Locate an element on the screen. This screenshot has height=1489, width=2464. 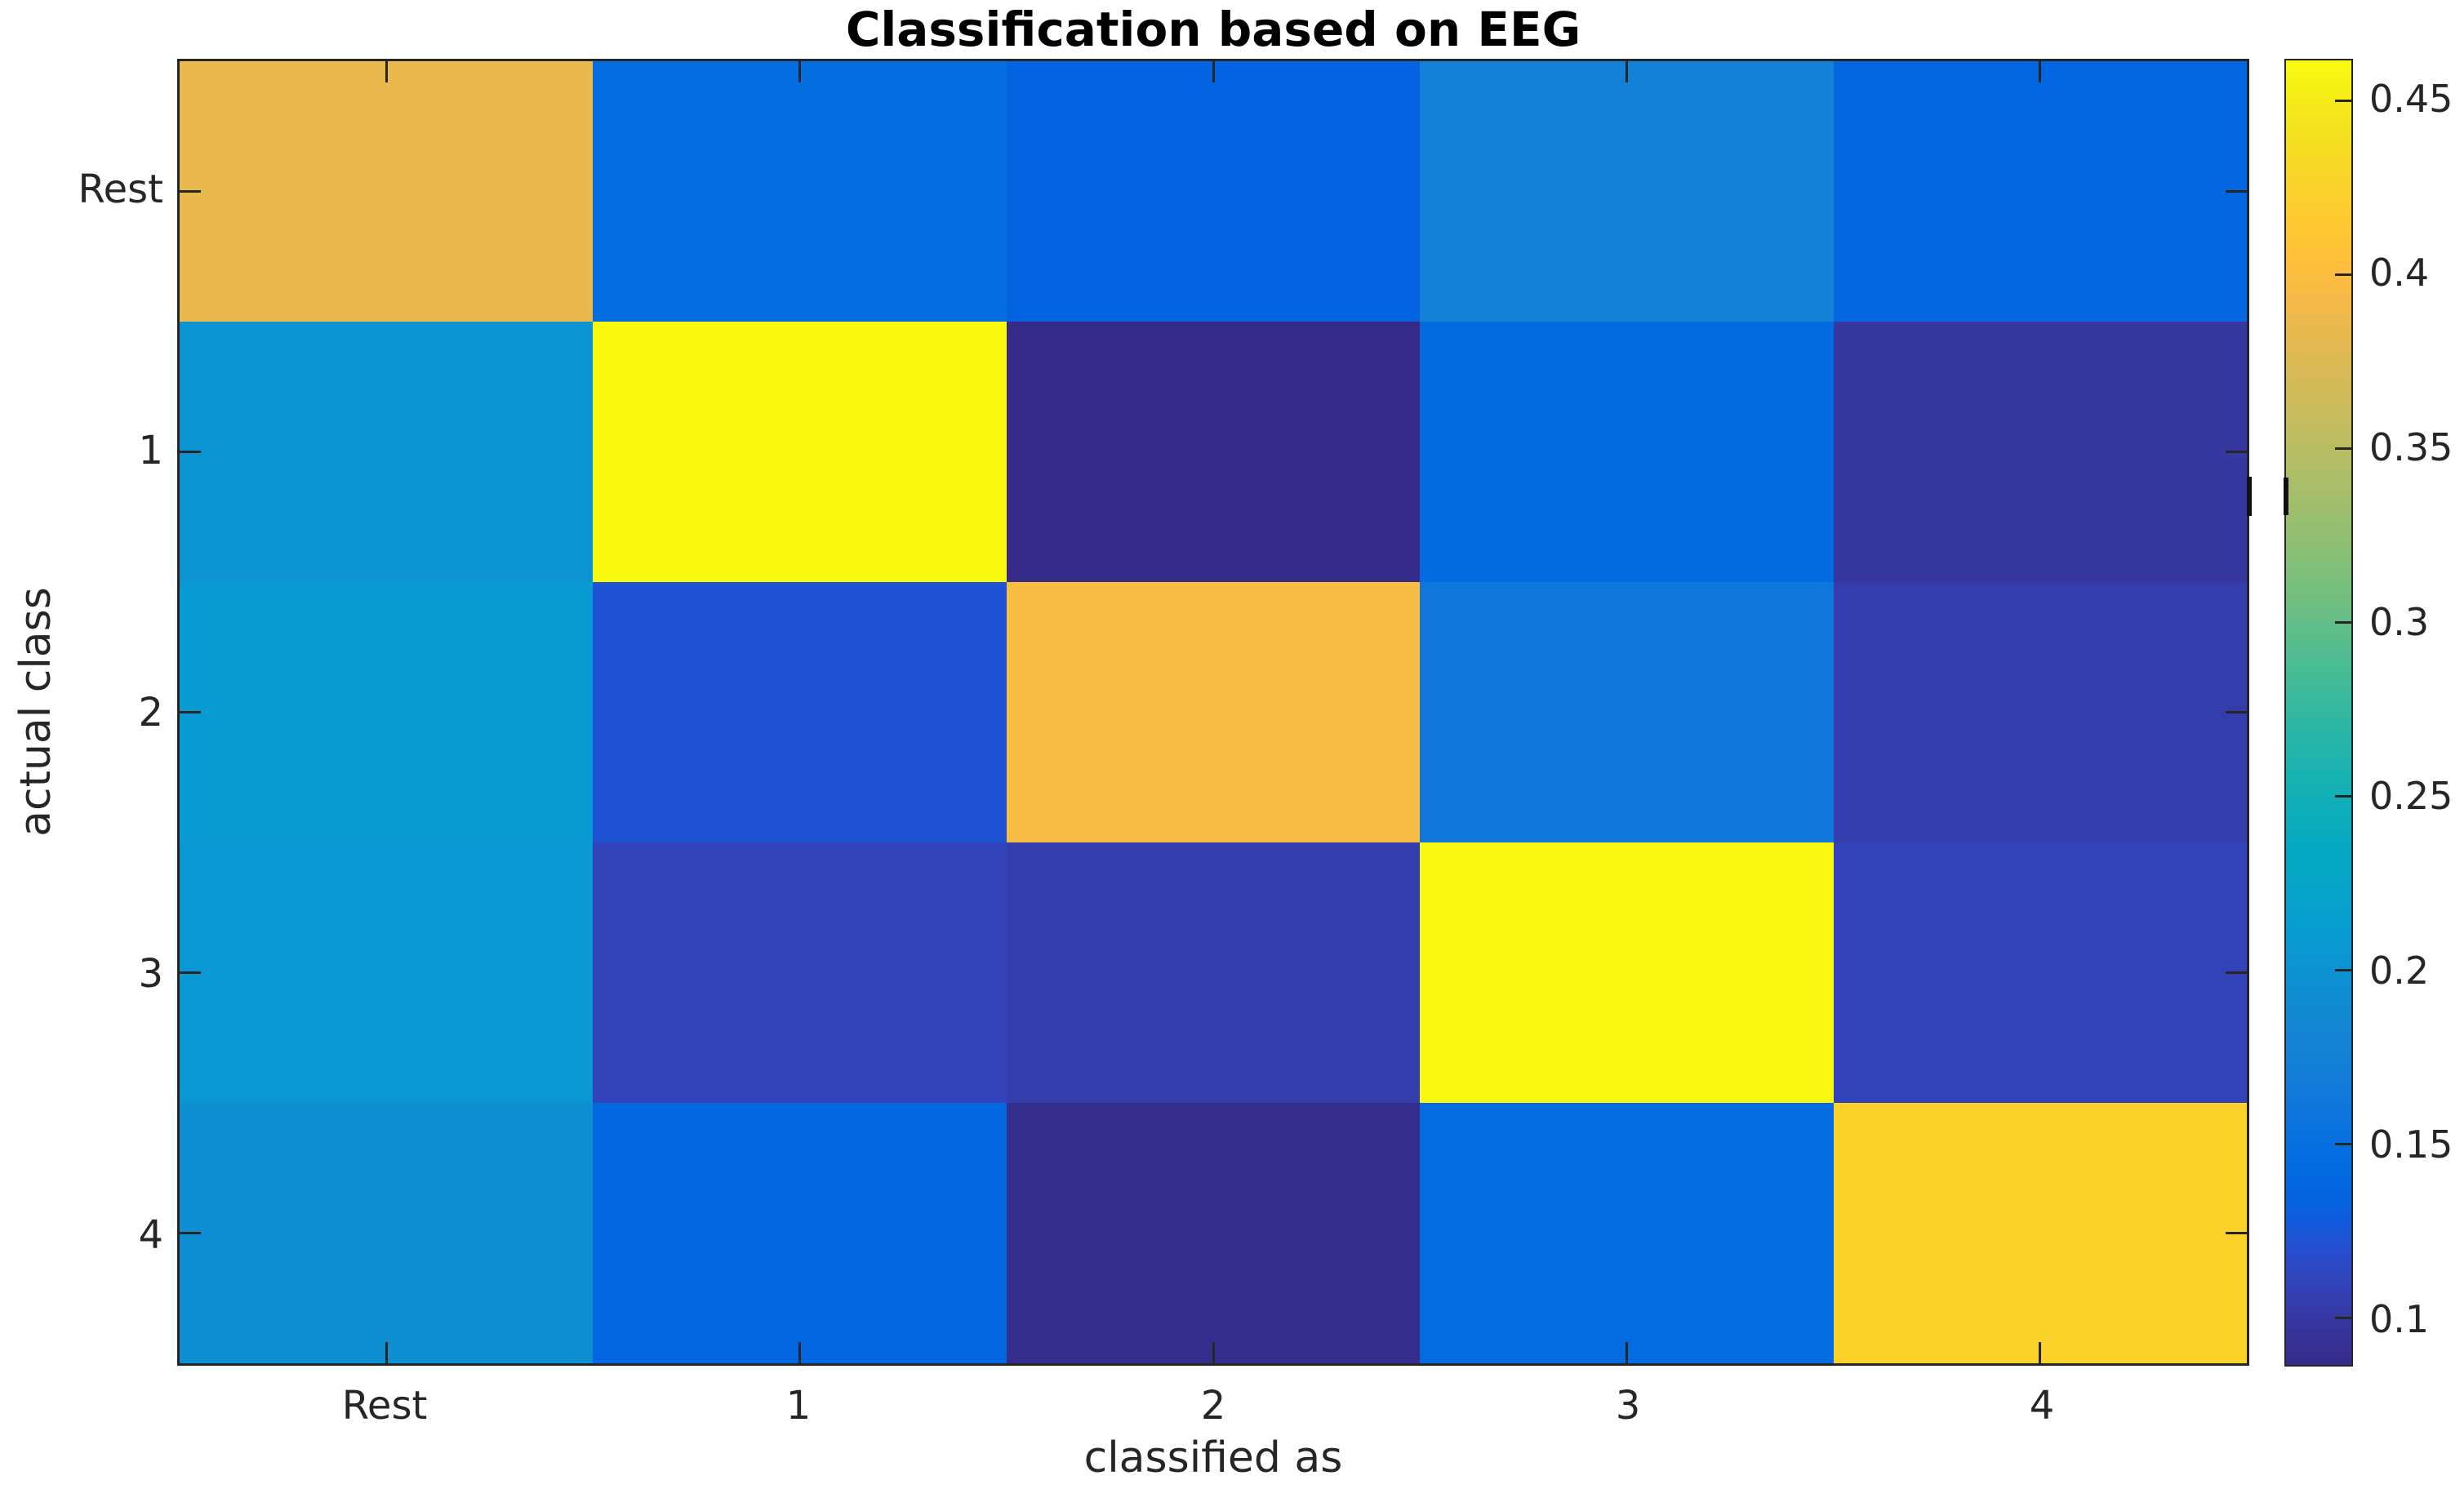
colorbar-tick-label-0.35: 0.35 is located at coordinates (2411, 447).